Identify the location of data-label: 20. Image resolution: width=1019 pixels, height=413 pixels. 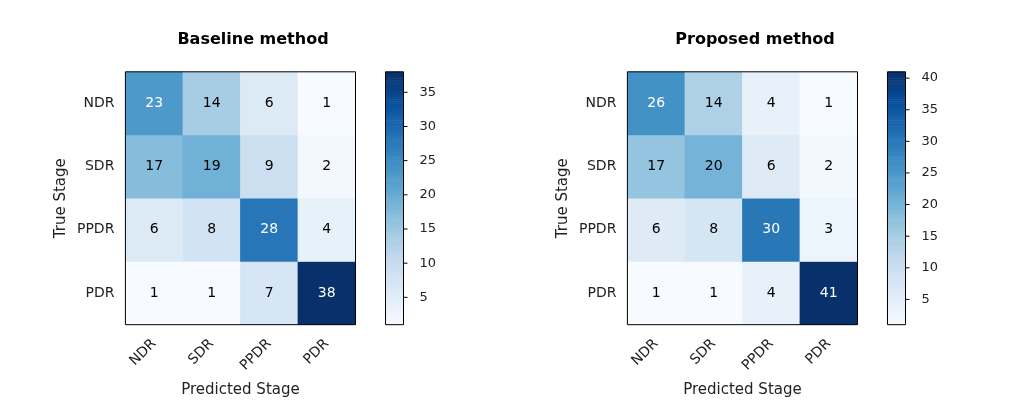
(713, 165).